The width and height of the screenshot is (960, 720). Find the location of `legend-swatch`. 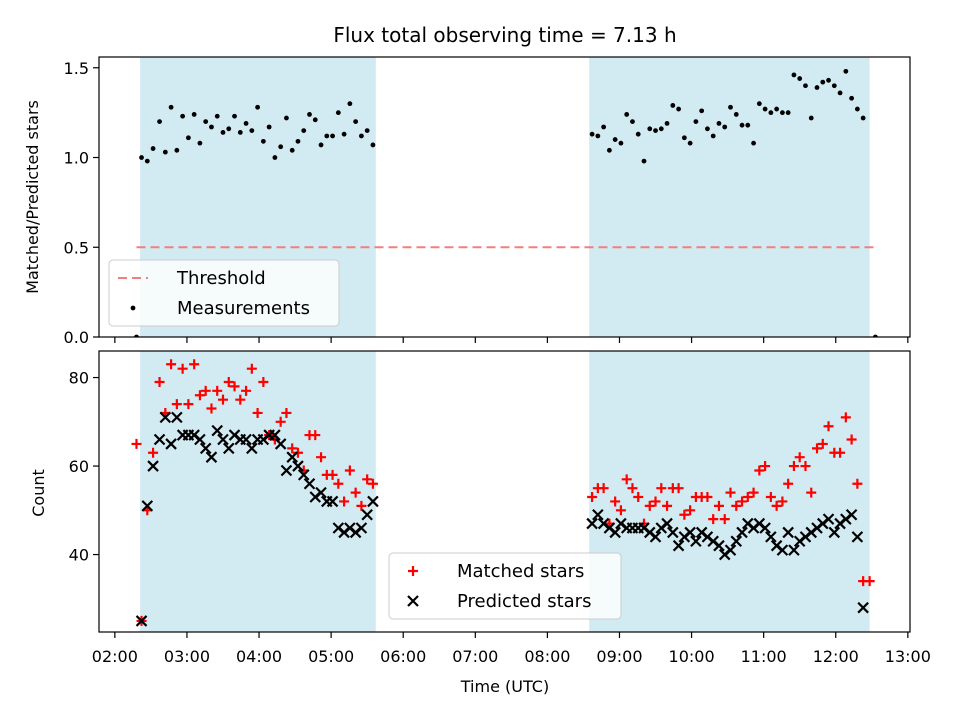

legend-swatch is located at coordinates (133, 308).